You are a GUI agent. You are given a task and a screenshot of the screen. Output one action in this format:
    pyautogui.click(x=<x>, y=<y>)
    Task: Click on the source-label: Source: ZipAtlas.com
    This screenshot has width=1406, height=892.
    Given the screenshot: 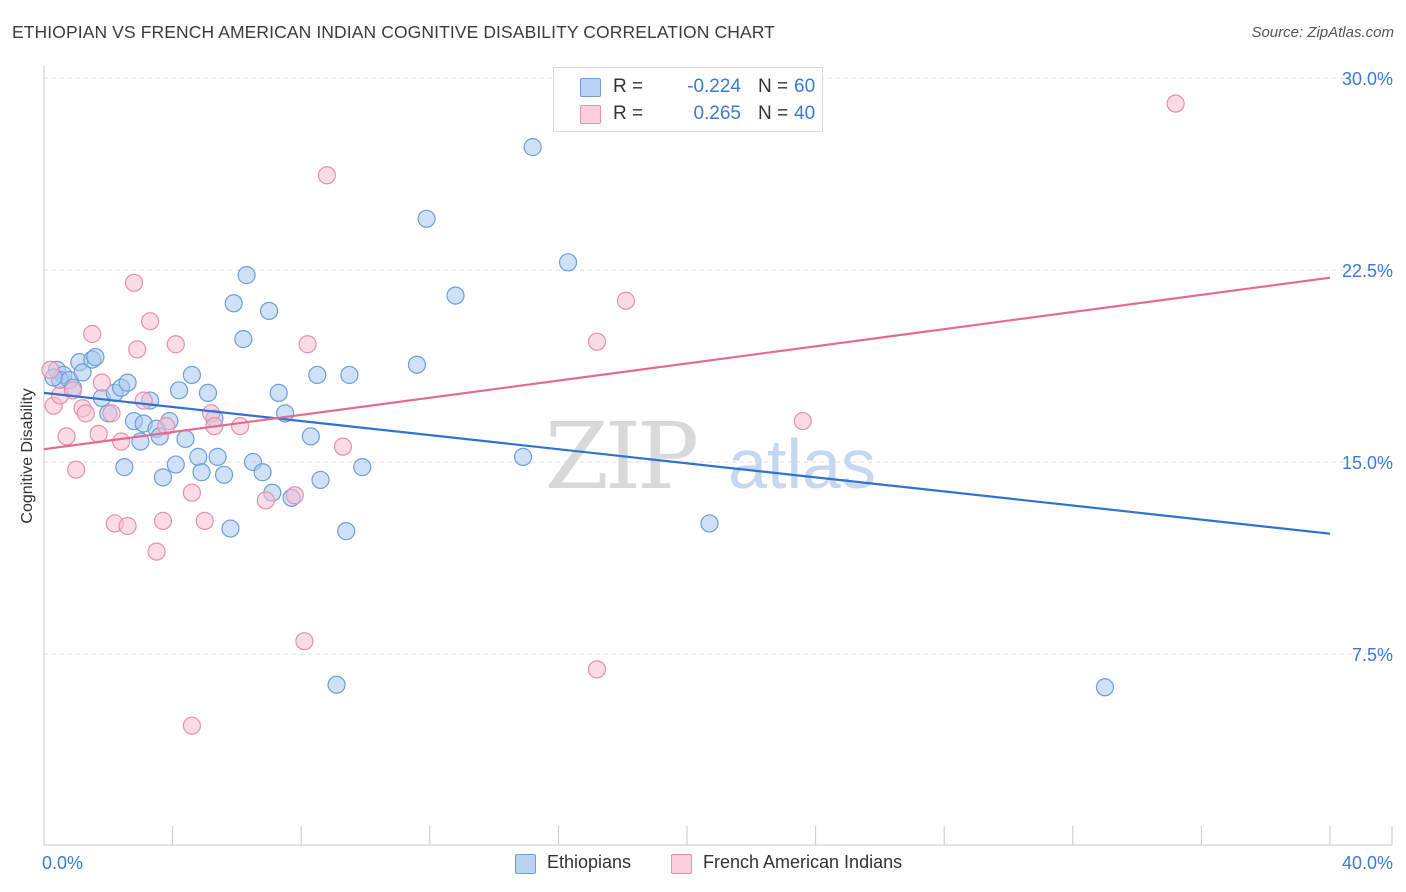 What is the action you would take?
    pyautogui.click(x=1322, y=32)
    